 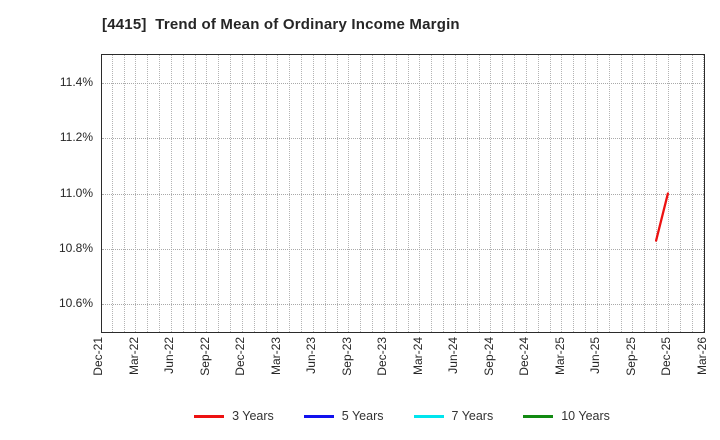 I want to click on series-layer, so click(x=662, y=217).